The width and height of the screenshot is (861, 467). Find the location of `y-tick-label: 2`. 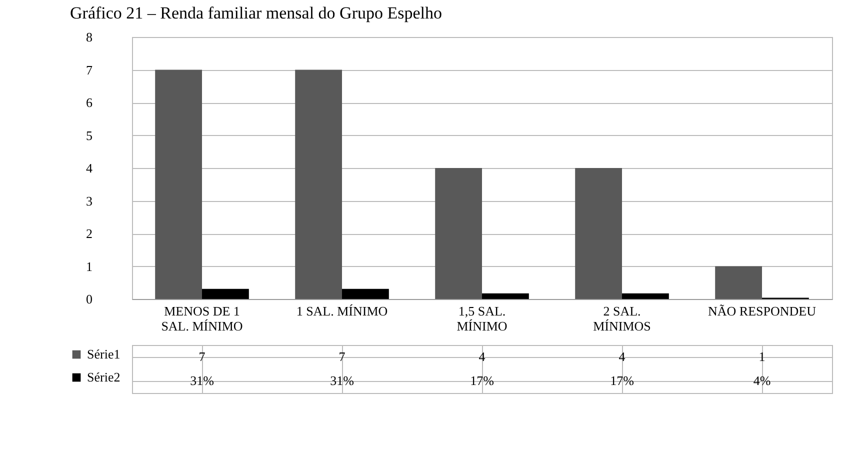

y-tick-label: 2 is located at coordinates (89, 233).